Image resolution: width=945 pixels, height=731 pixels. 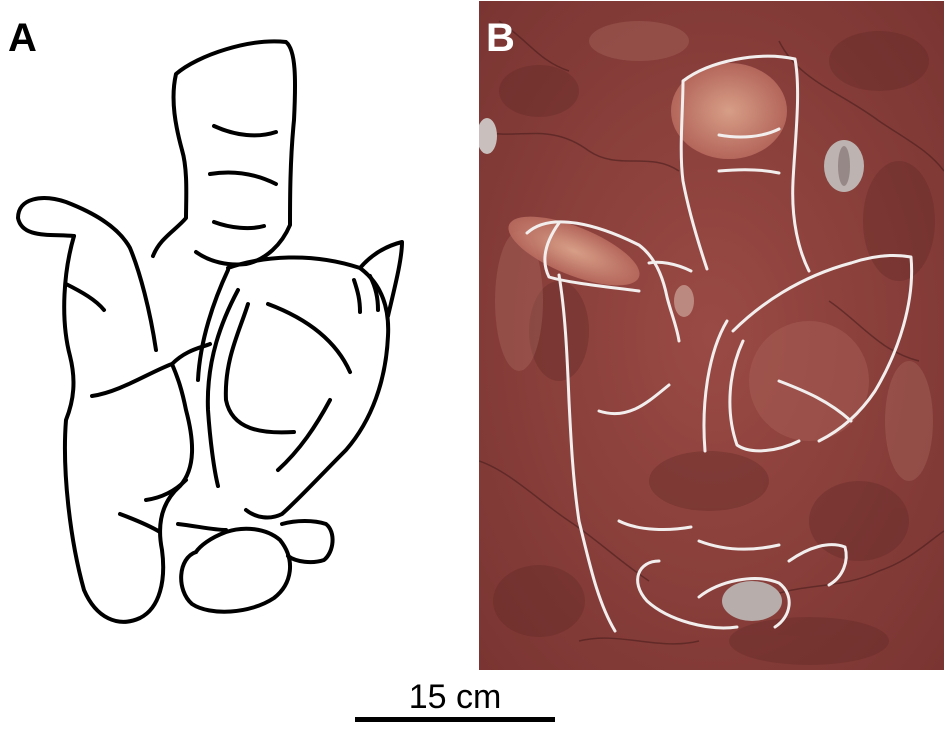 What do you see at coordinates (500, 38) in the screenshot?
I see `panel-b-label: B` at bounding box center [500, 38].